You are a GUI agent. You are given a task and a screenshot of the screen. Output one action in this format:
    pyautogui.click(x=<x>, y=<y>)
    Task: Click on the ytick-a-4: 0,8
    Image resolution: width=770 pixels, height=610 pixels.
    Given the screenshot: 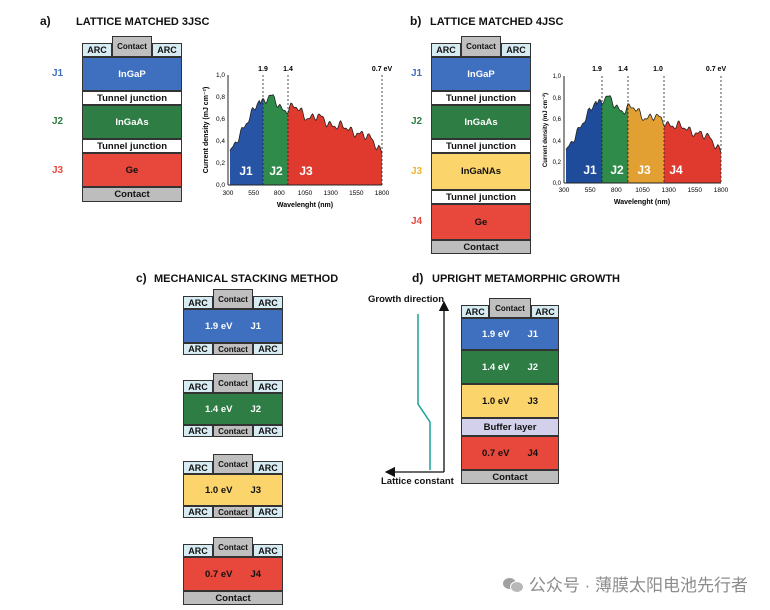 What is the action you would take?
    pyautogui.click(x=220, y=97)
    